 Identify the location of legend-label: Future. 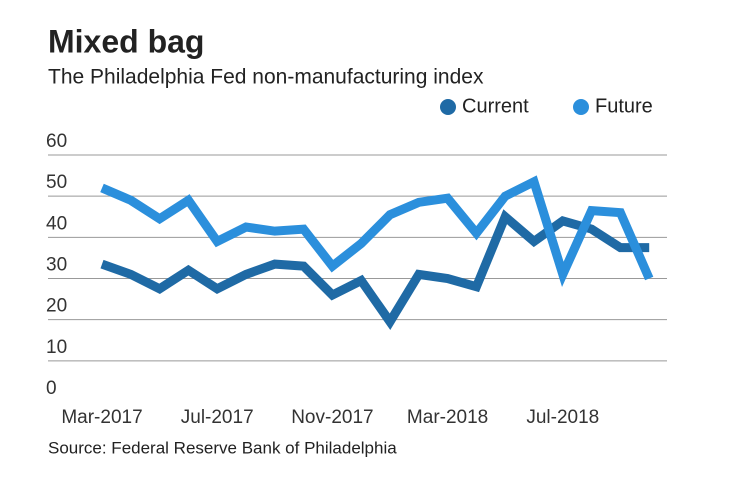
(624, 106).